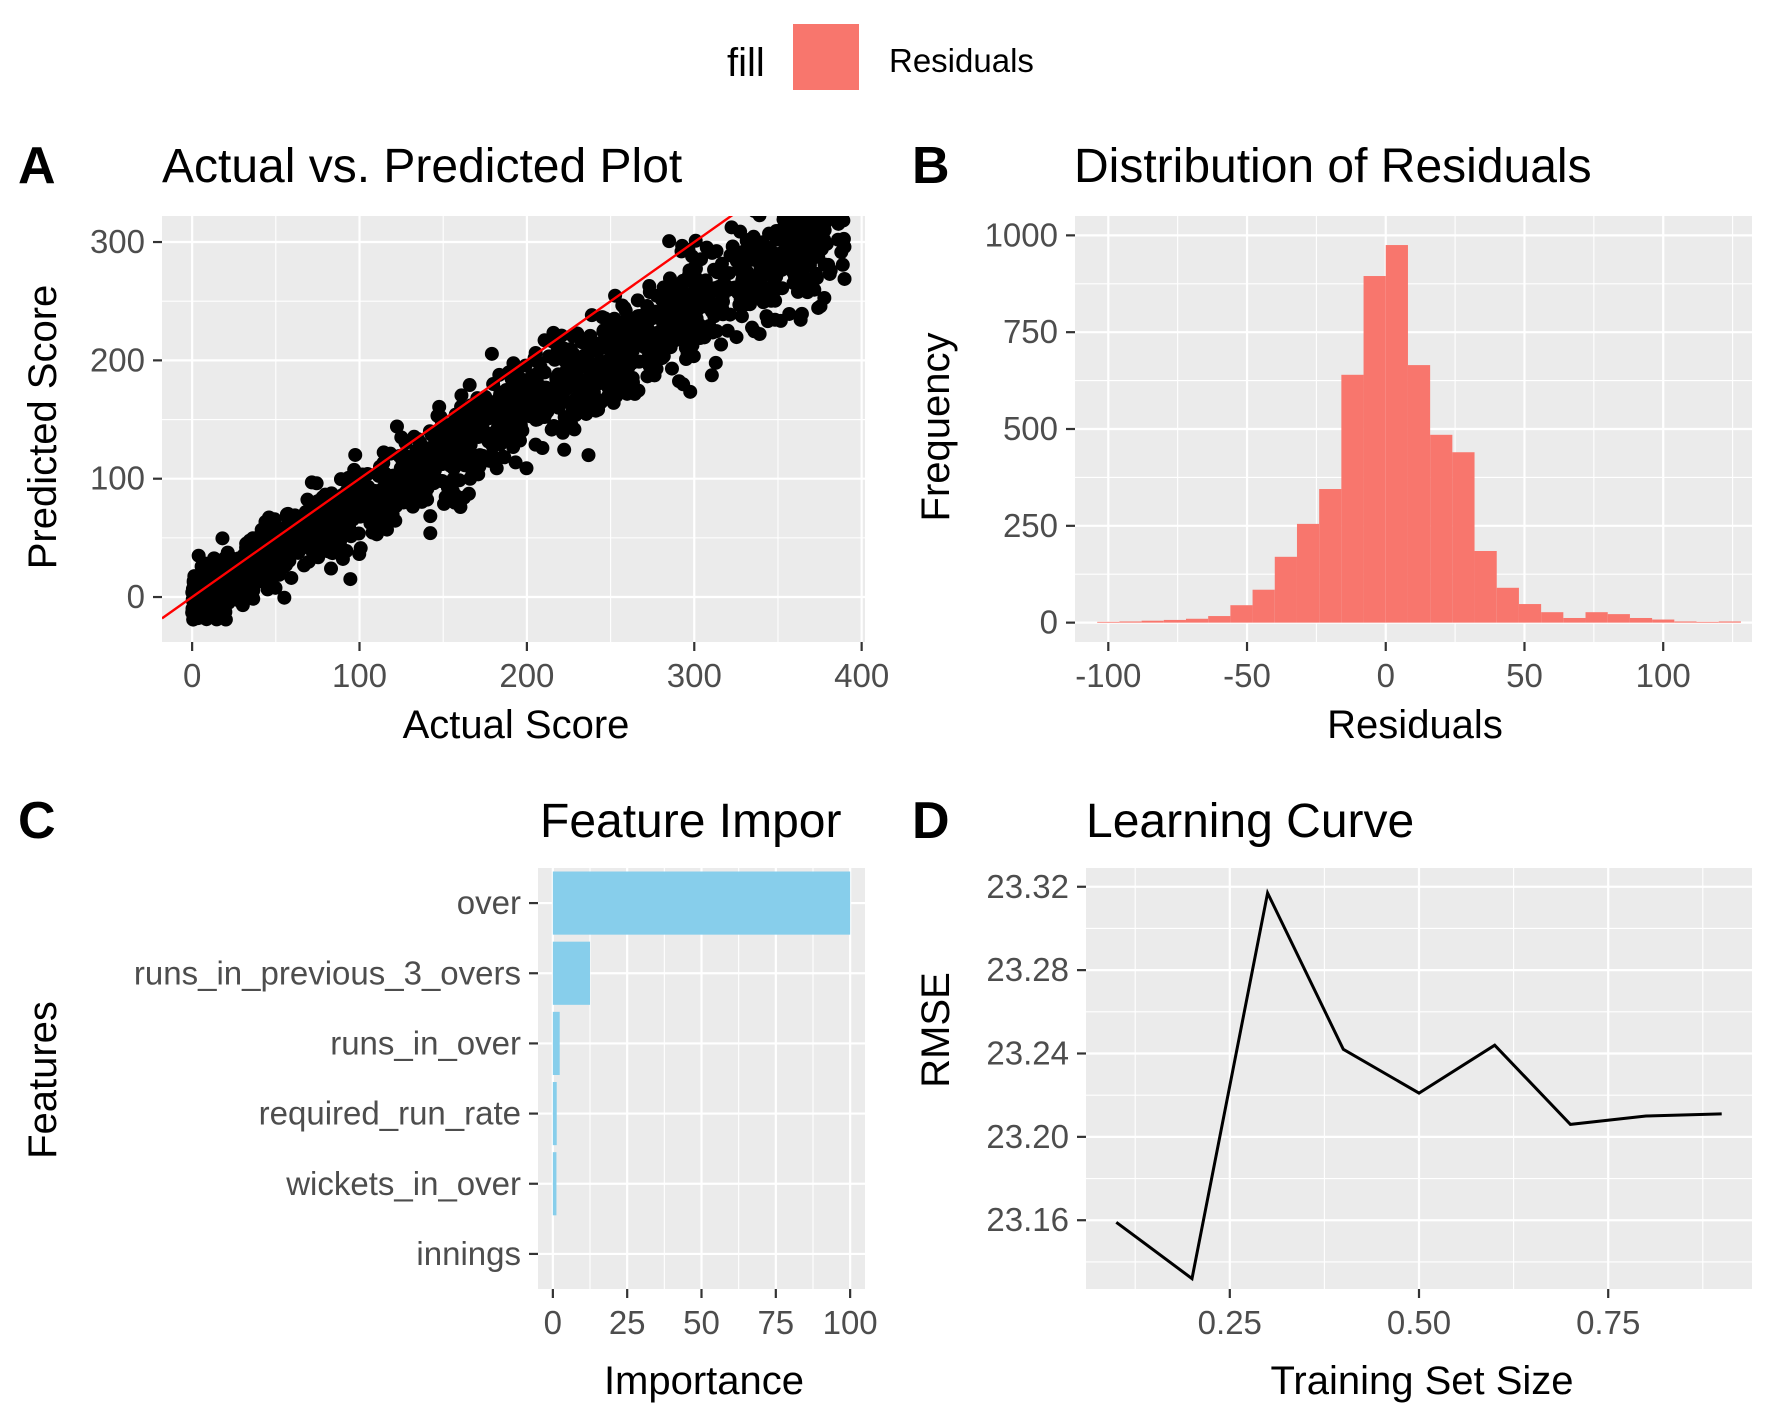 Image resolution: width=1771 pixels, height=1417 pixels. Describe the element at coordinates (880, 57) in the screenshot. I see `legend: fill Residuals` at that location.